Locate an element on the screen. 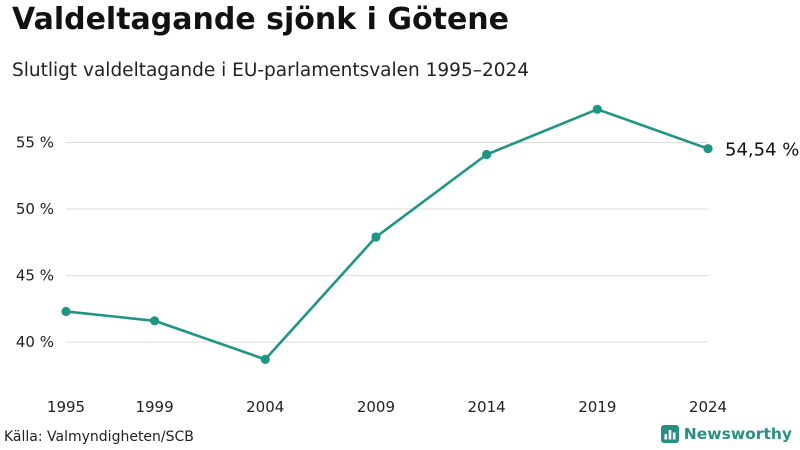 This screenshot has width=800, height=450. brand-logo: Newsworthy is located at coordinates (726, 434).